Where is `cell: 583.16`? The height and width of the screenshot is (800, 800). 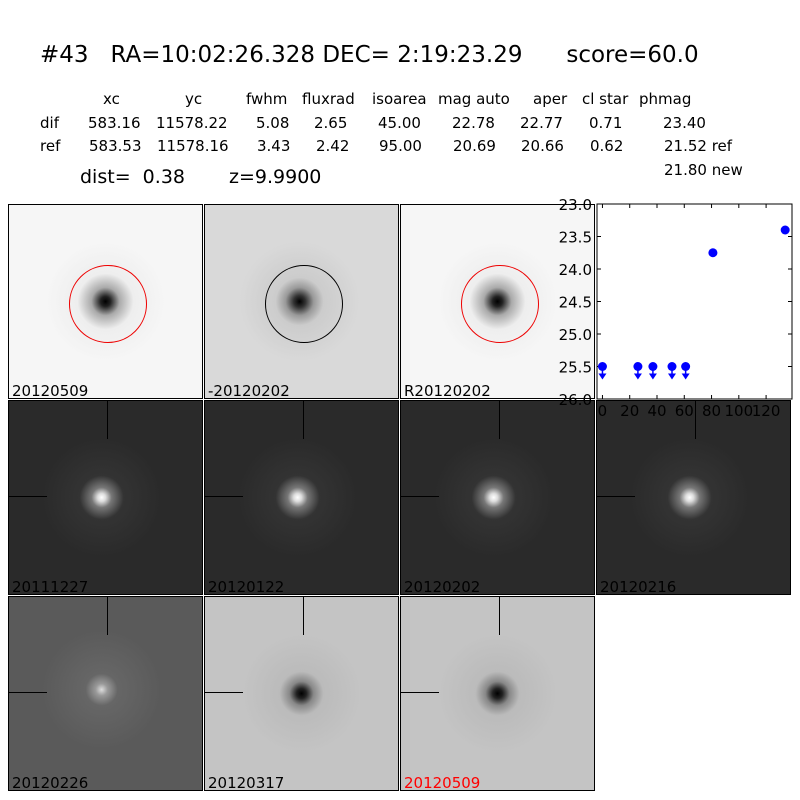
cell: 583.16 is located at coordinates (114, 123).